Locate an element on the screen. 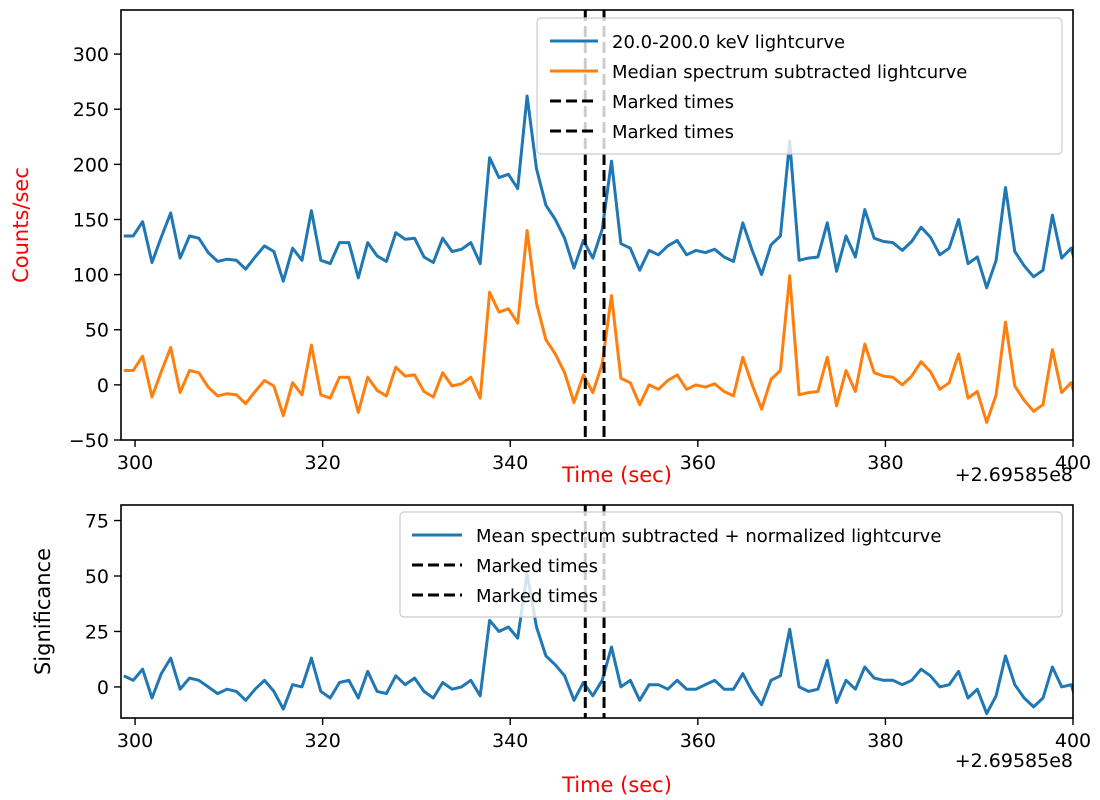 The height and width of the screenshot is (800, 1100). legend-label-3: Marked times is located at coordinates (673, 132).